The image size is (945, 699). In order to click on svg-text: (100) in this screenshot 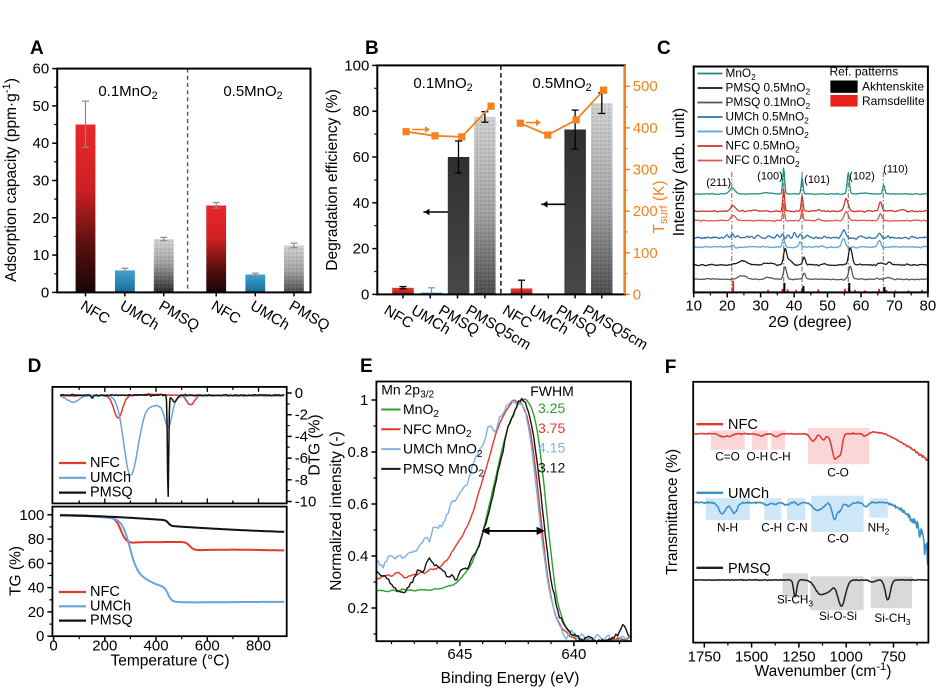, I will do `click(770, 177)`.